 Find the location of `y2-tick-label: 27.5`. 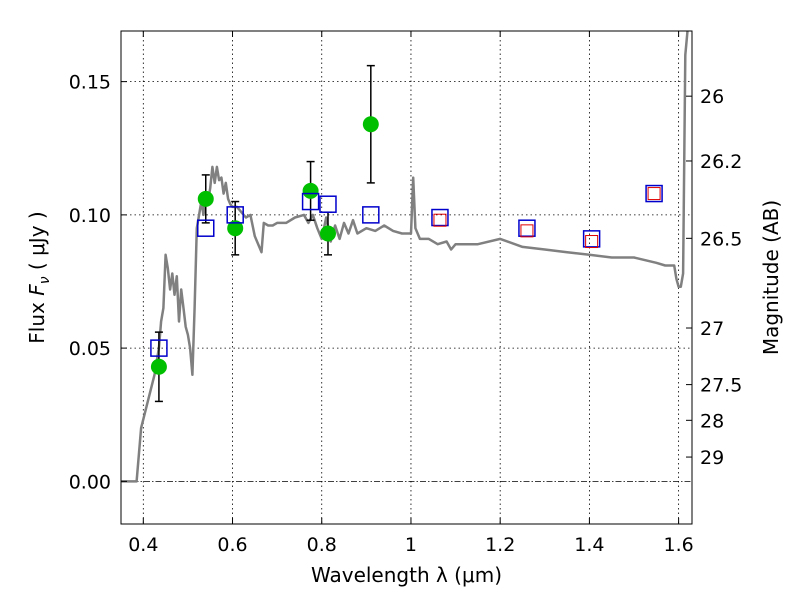

y2-tick-label: 27.5 is located at coordinates (721, 386).